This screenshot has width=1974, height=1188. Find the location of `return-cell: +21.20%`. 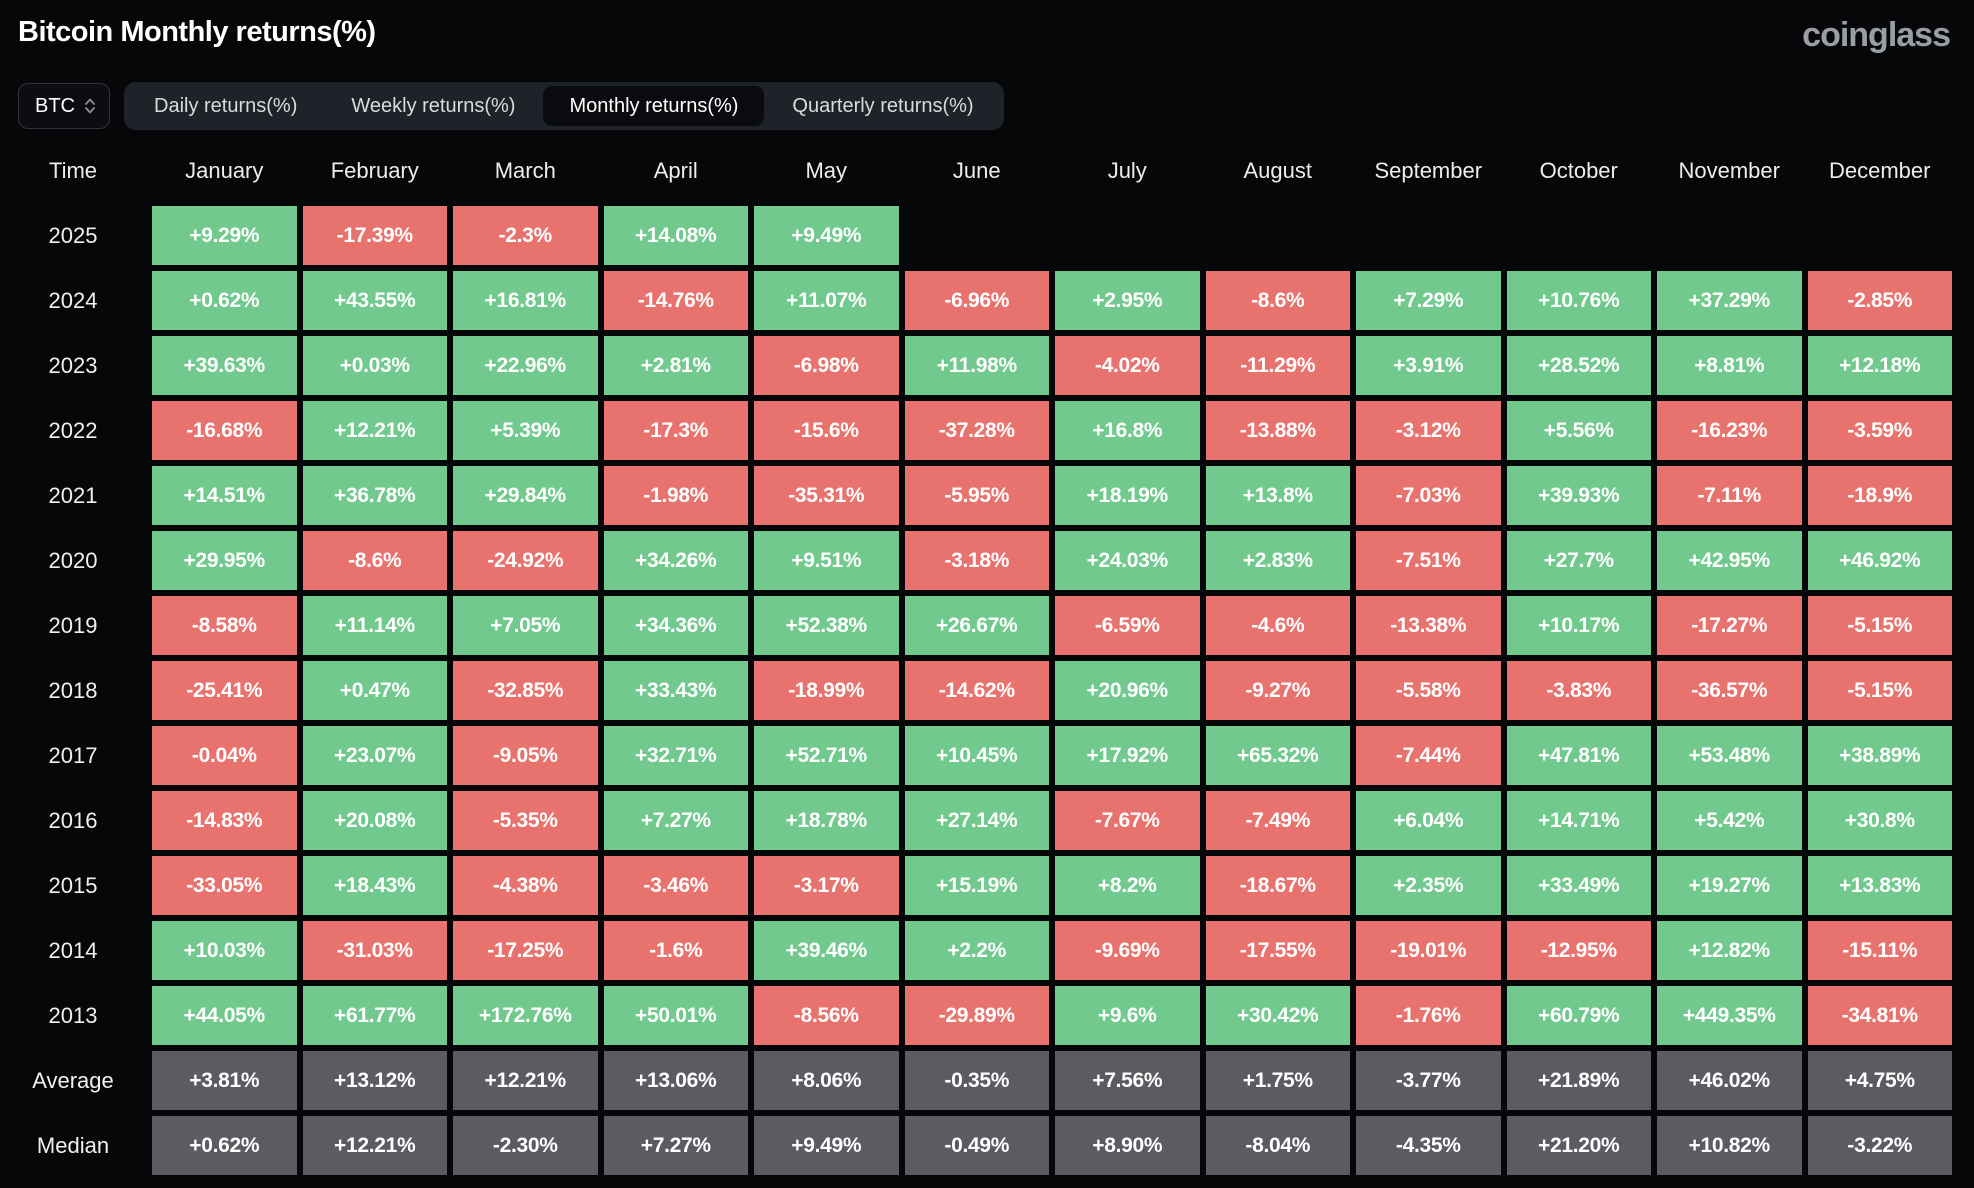

return-cell: +21.20% is located at coordinates (1578, 1145).